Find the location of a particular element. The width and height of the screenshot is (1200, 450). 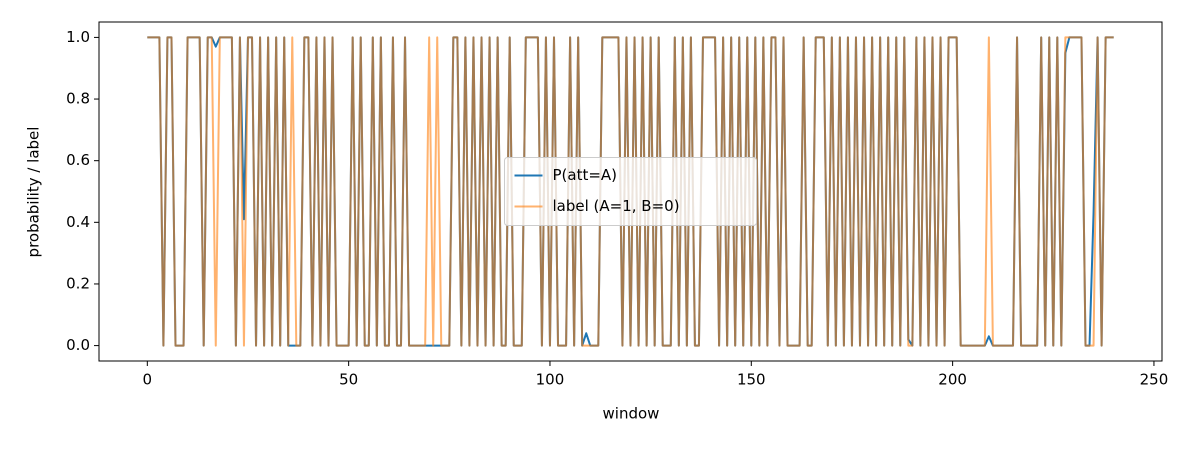

legend-box is located at coordinates (630, 191).